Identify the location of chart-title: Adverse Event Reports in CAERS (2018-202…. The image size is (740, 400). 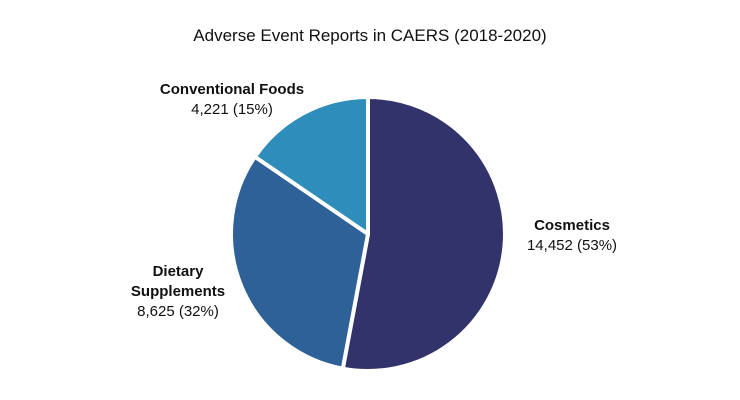
(369, 35).